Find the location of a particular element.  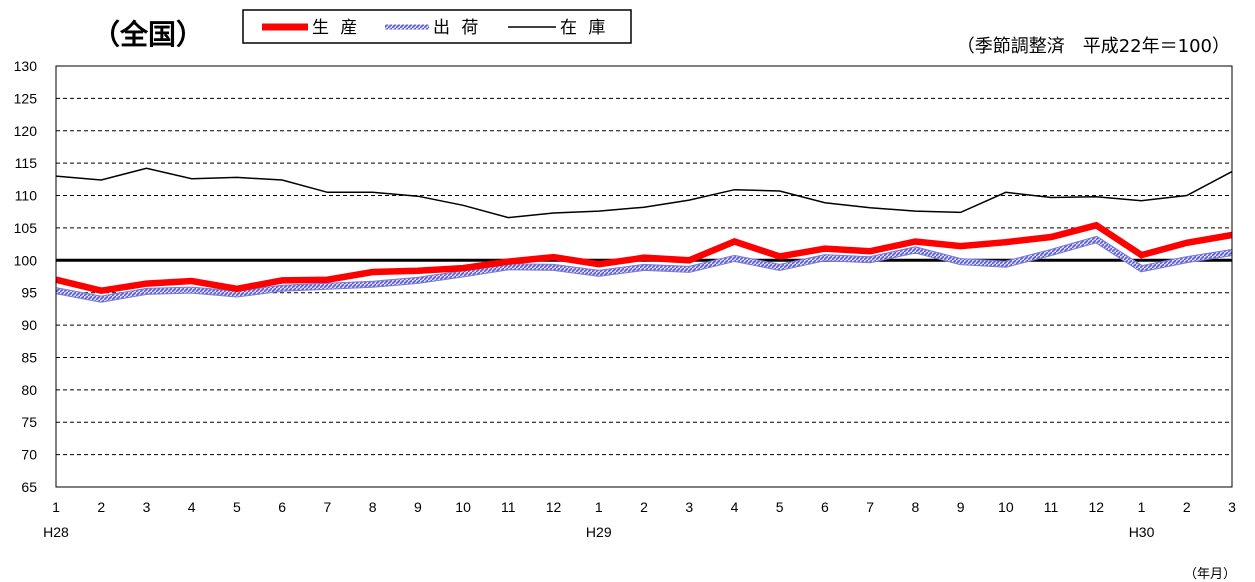

y-tick-label: 110 is located at coordinates (26, 196).